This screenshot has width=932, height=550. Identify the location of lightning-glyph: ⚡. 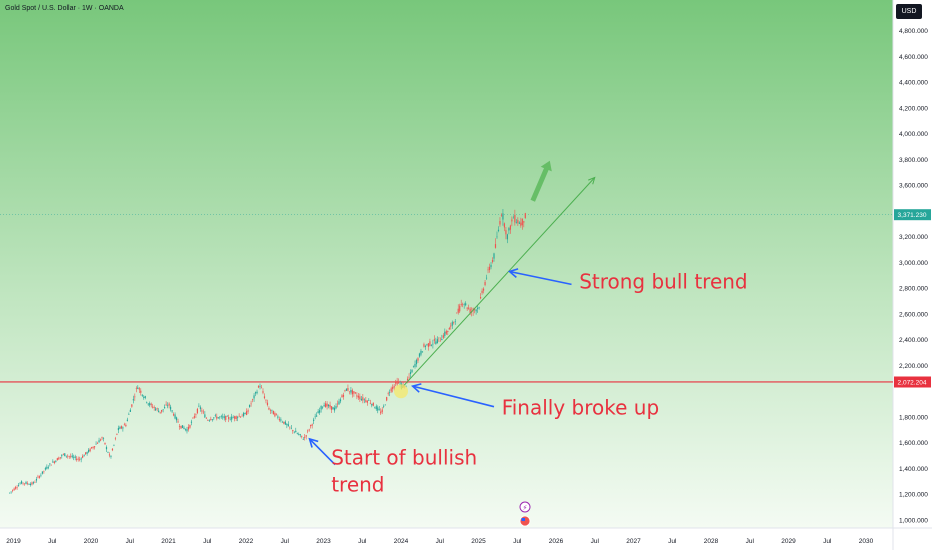
(525, 508).